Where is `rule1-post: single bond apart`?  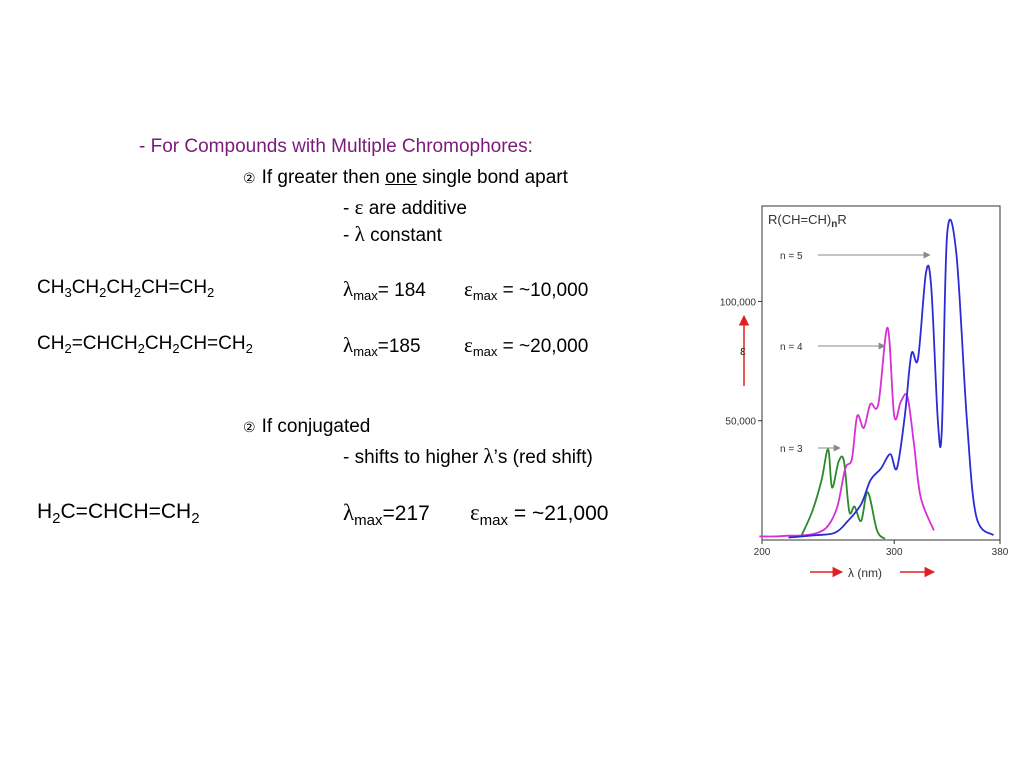 rule1-post: single bond apart is located at coordinates (495, 177).